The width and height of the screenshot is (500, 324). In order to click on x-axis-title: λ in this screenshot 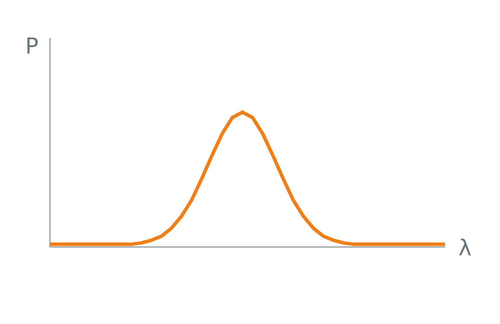, I will do `click(465, 247)`.